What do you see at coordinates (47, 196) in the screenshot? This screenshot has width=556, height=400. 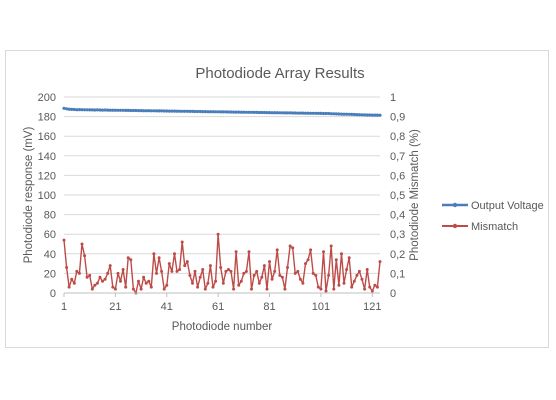 I see `y-left-tick-label: 100` at bounding box center [47, 196].